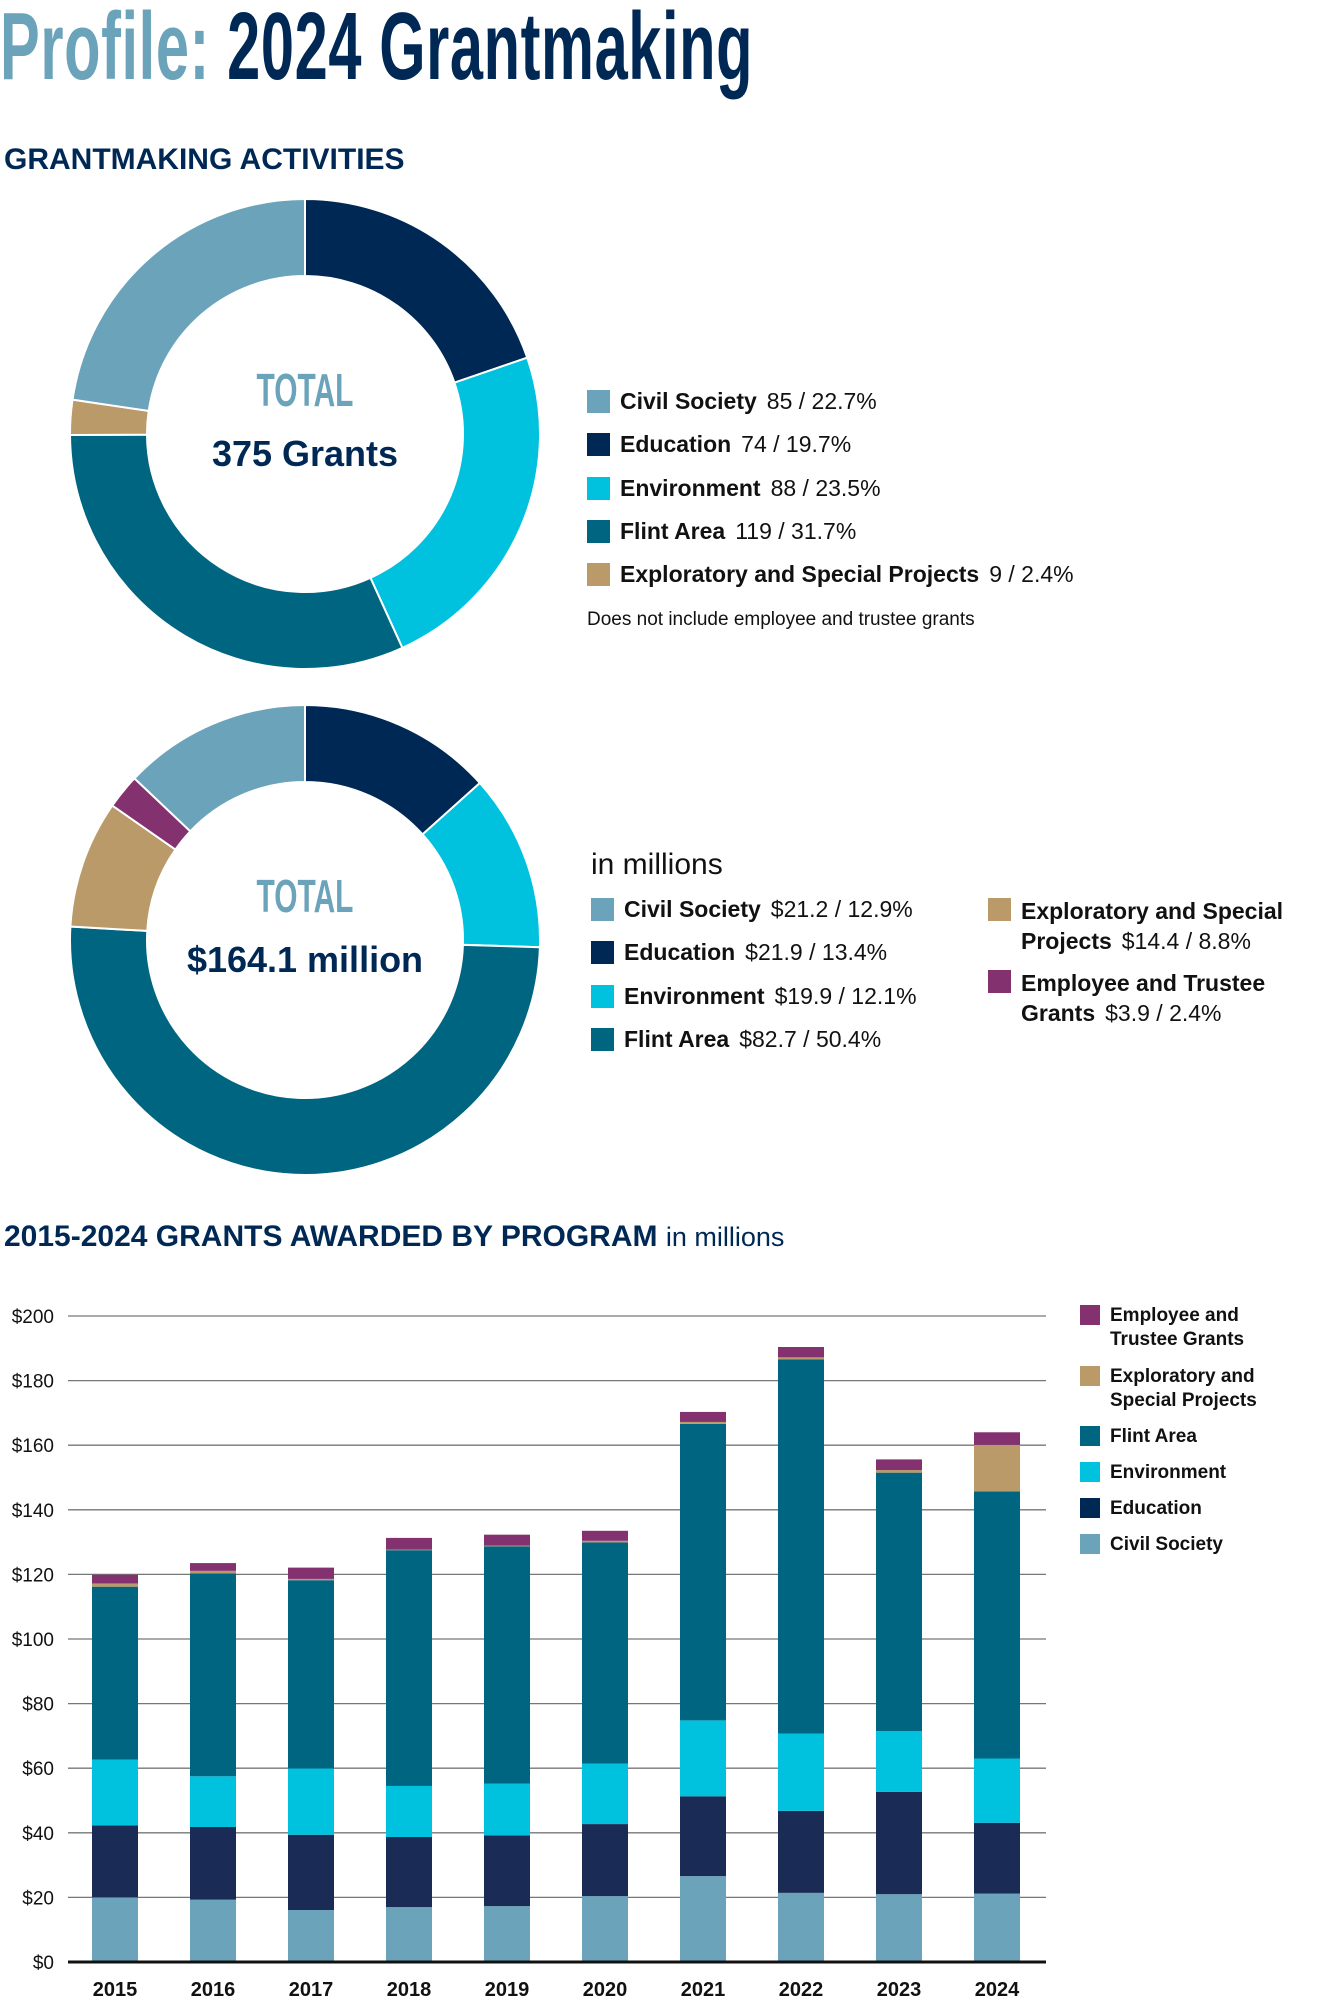 The image size is (1322, 2000). What do you see at coordinates (213, 1989) in the screenshot?
I see `x-tick-label: 2016` at bounding box center [213, 1989].